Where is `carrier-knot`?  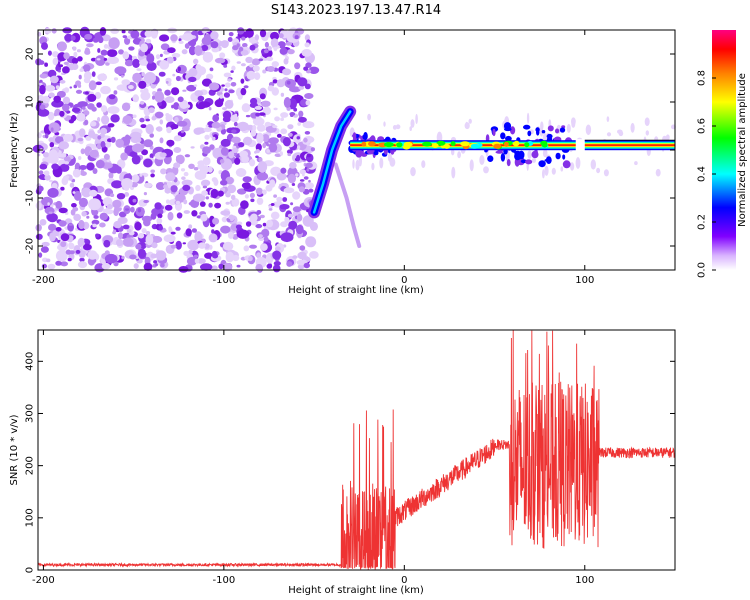 carrier-knot is located at coordinates (389, 145).